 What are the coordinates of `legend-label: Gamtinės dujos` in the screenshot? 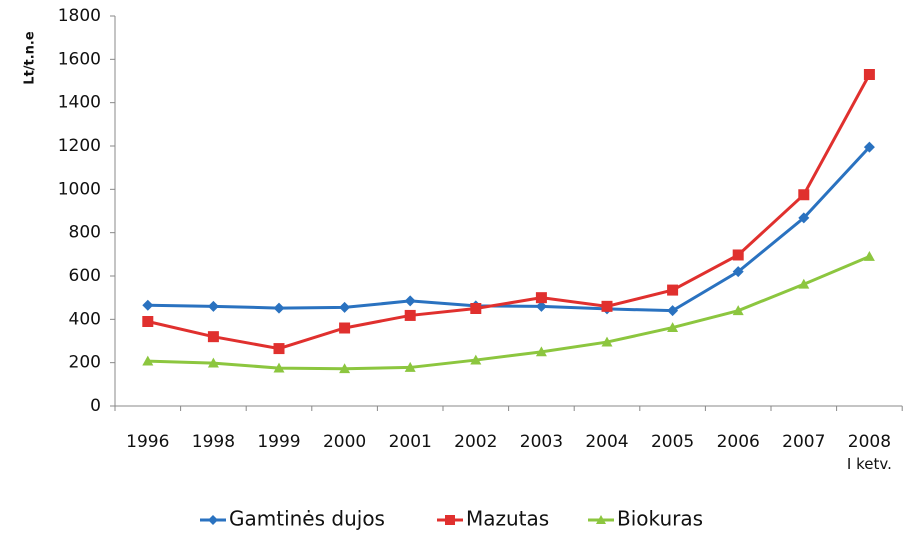 It's located at (307, 519).